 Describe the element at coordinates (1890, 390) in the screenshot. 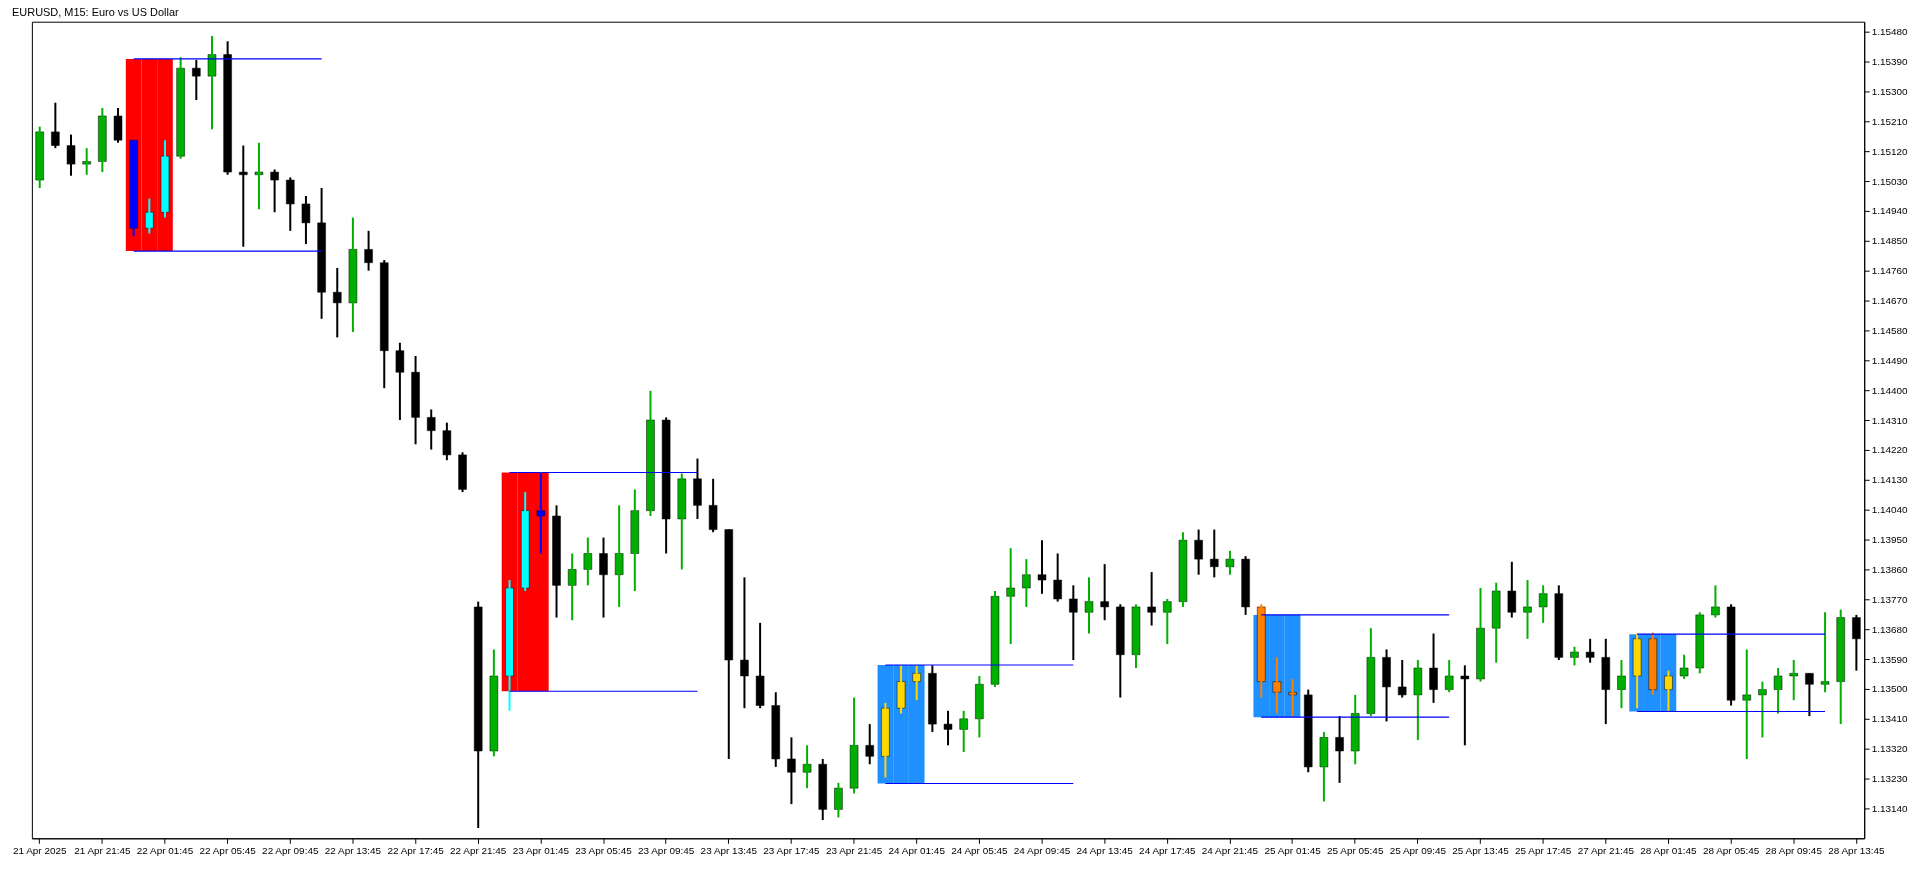

I see `y-tick-label: 1.14400` at that location.